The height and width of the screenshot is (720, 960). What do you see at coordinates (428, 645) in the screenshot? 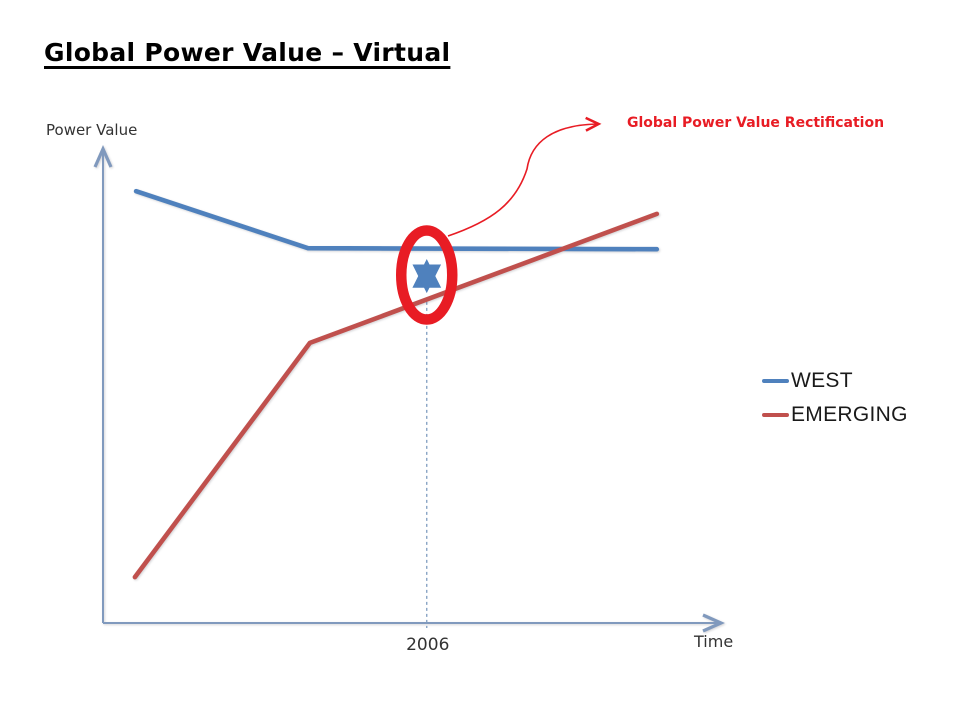
I see `x-tick-2006: 2006` at bounding box center [428, 645].